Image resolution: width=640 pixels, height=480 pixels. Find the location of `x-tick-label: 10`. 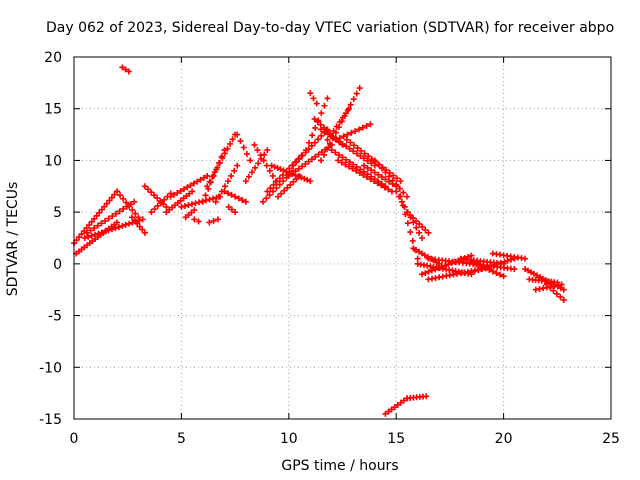

x-tick-label: 10 is located at coordinates (289, 439).